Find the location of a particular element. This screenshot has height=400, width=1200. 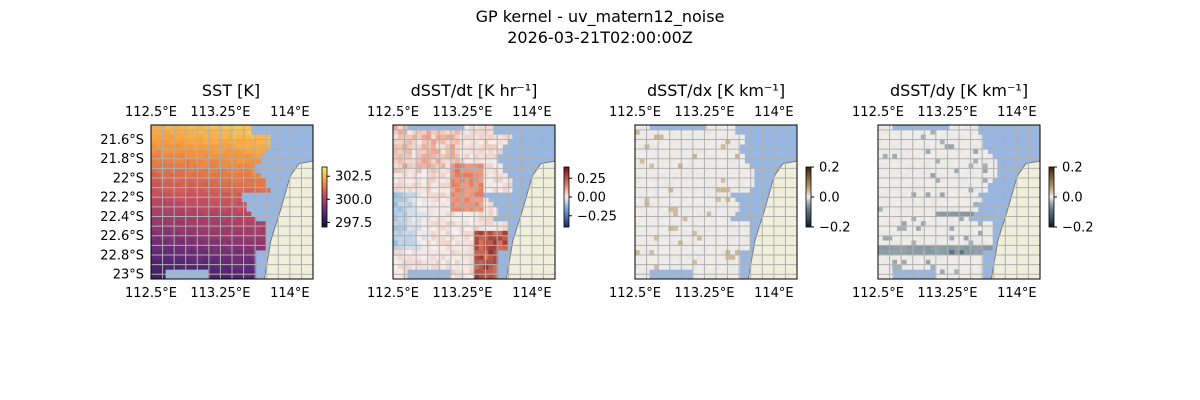

colorbar: 0.20.0−0.2 is located at coordinates (1071, 198).